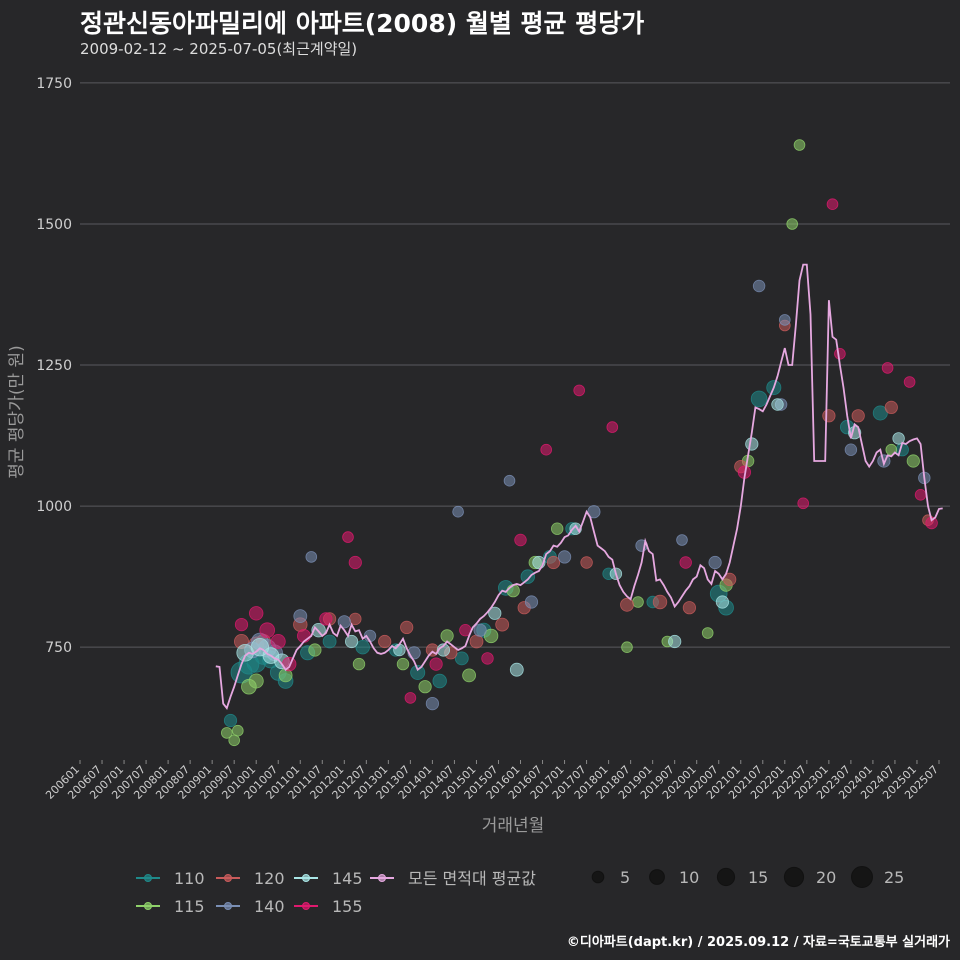  What do you see at coordinates (269, 878) in the screenshot?
I see `legend-label: 120` at bounding box center [269, 878].